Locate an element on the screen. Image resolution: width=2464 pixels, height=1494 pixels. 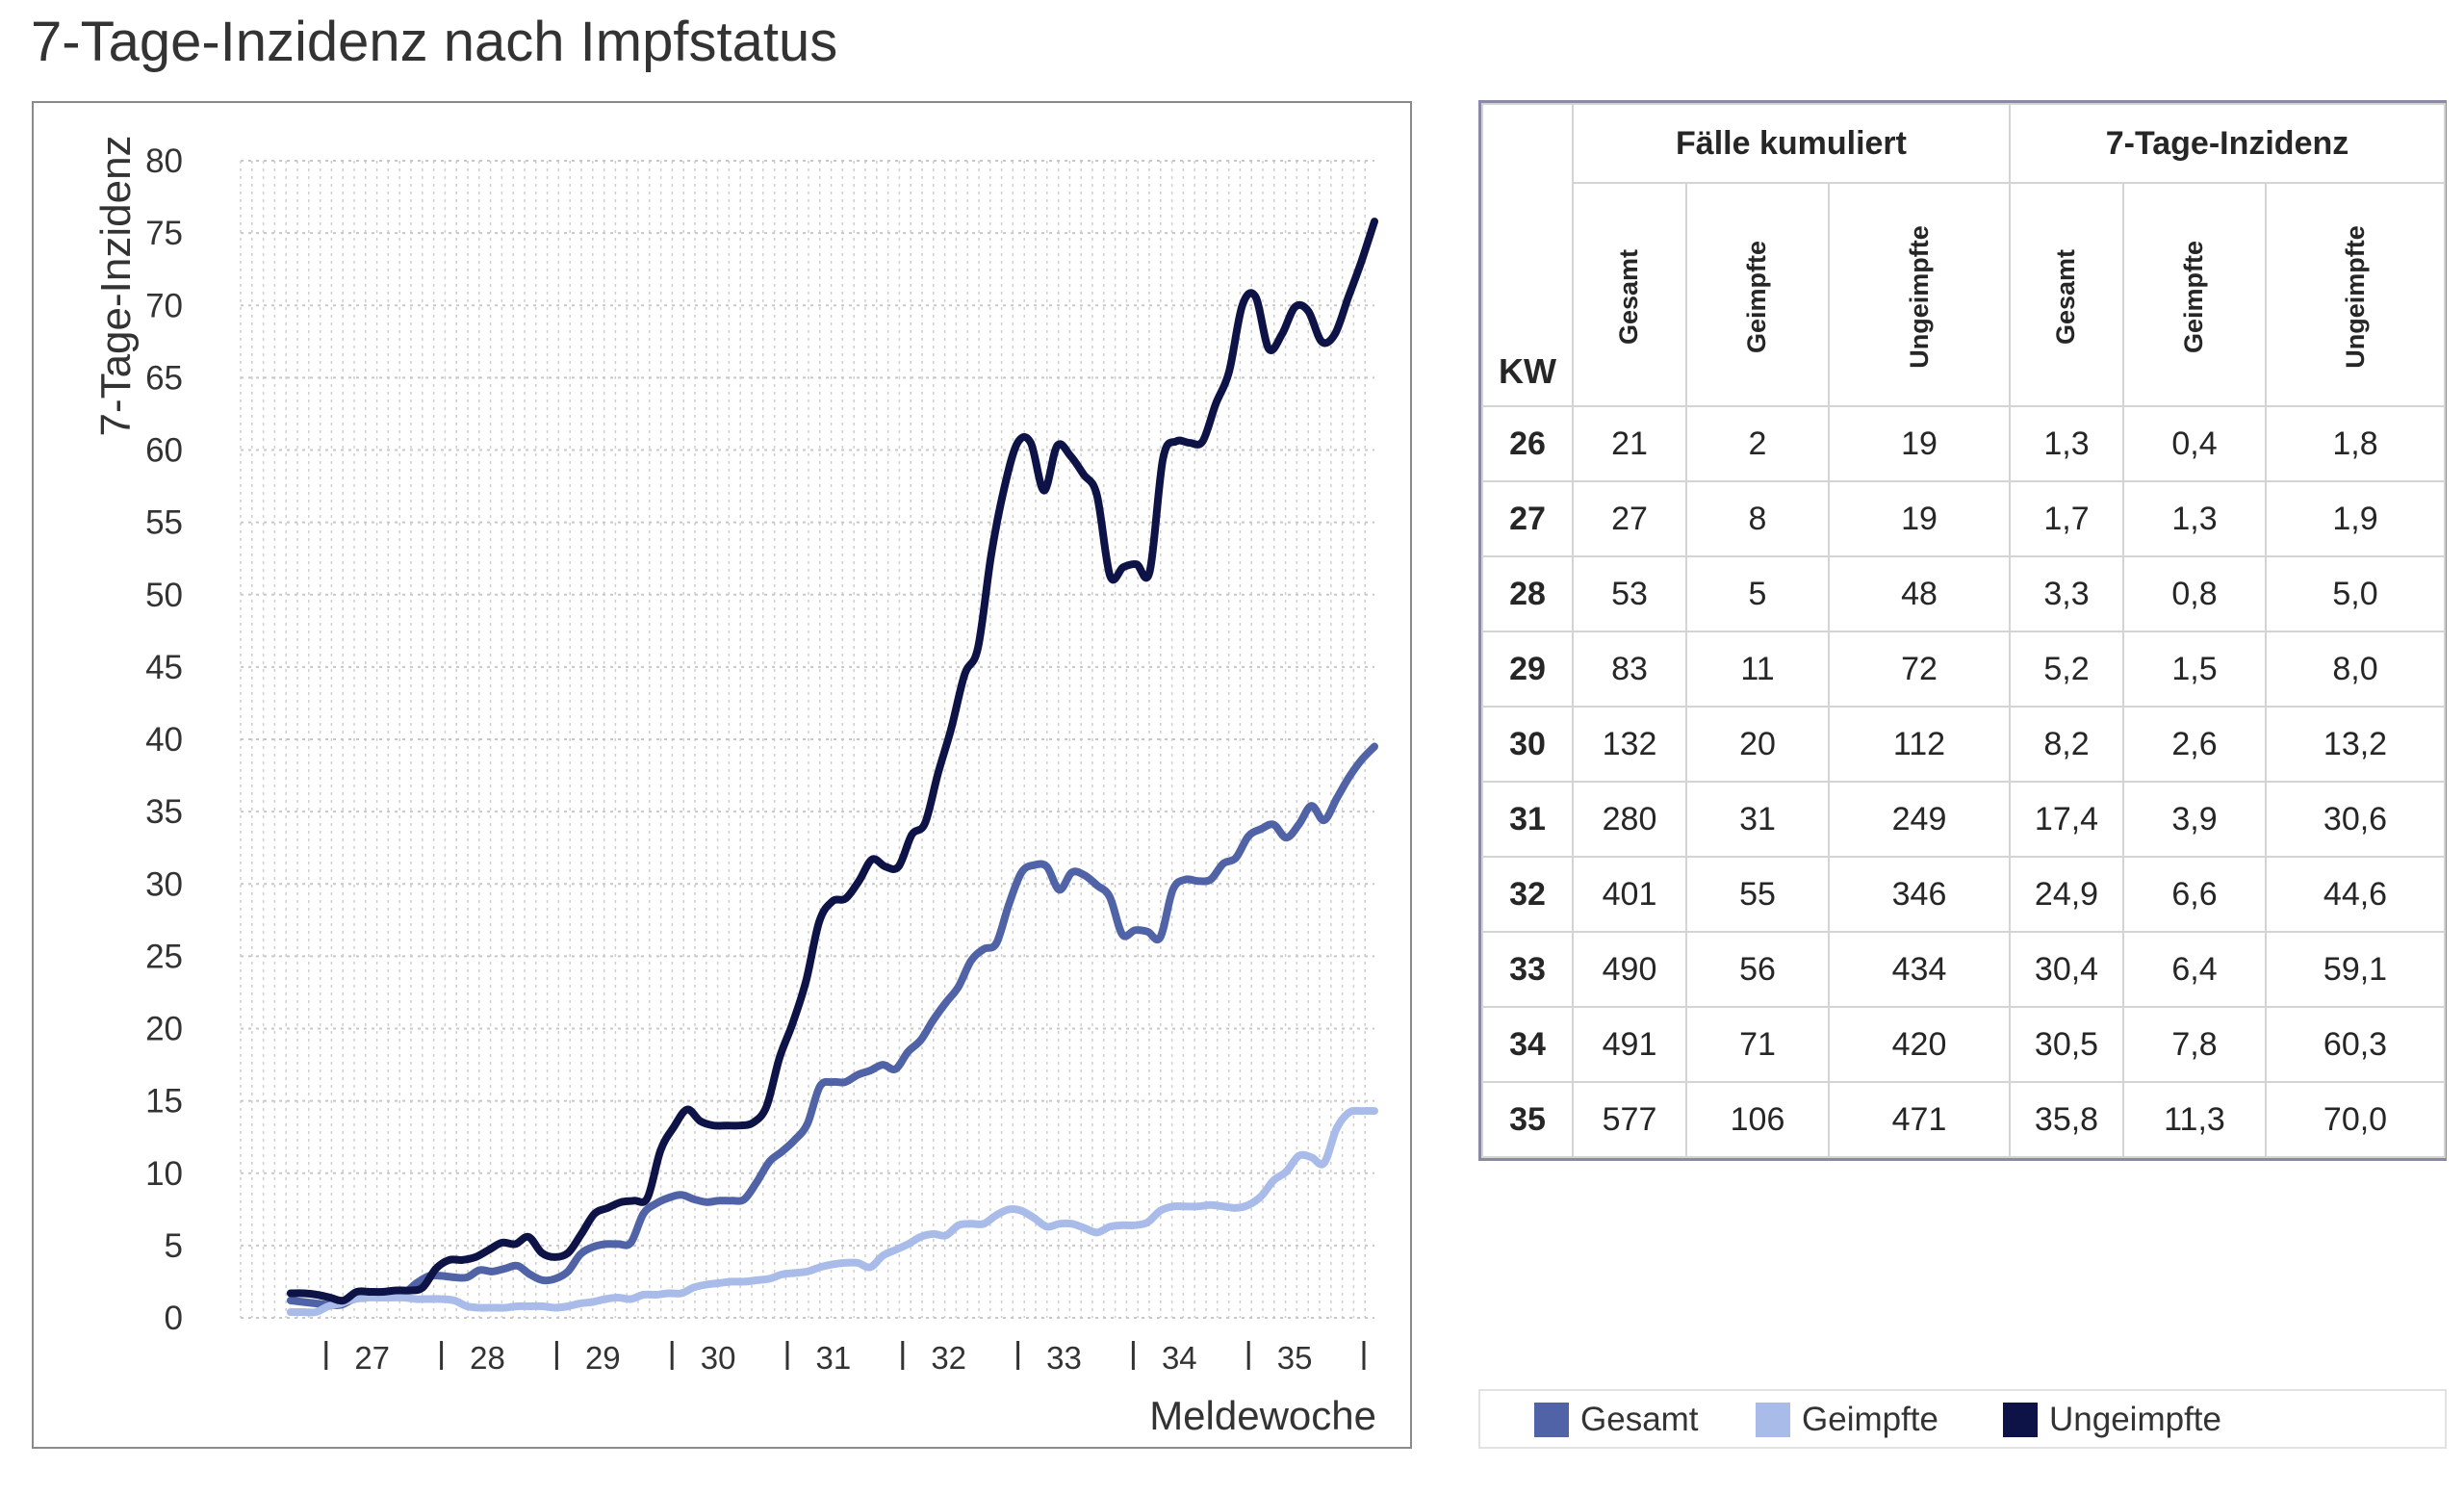
y-tick-label: 30 is located at coordinates (164, 884).